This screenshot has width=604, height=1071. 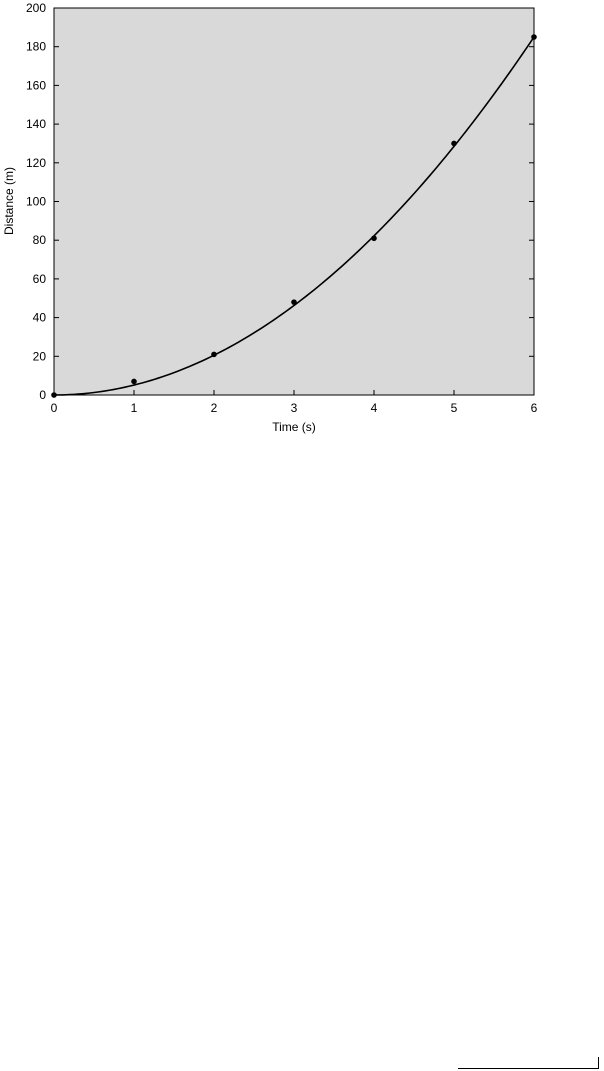 What do you see at coordinates (40, 279) in the screenshot?
I see `y-tick-label: 60` at bounding box center [40, 279].